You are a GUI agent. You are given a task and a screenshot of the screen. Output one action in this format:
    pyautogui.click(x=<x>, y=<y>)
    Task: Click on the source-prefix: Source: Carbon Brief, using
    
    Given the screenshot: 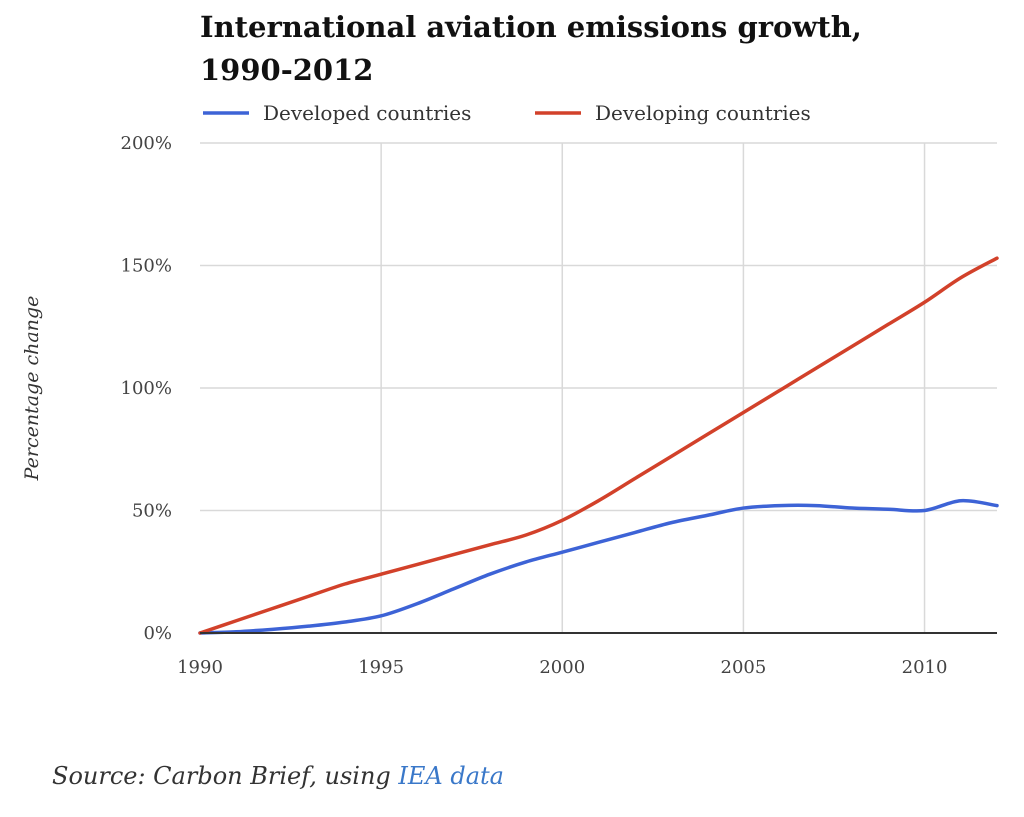 What is the action you would take?
    pyautogui.click(x=225, y=776)
    